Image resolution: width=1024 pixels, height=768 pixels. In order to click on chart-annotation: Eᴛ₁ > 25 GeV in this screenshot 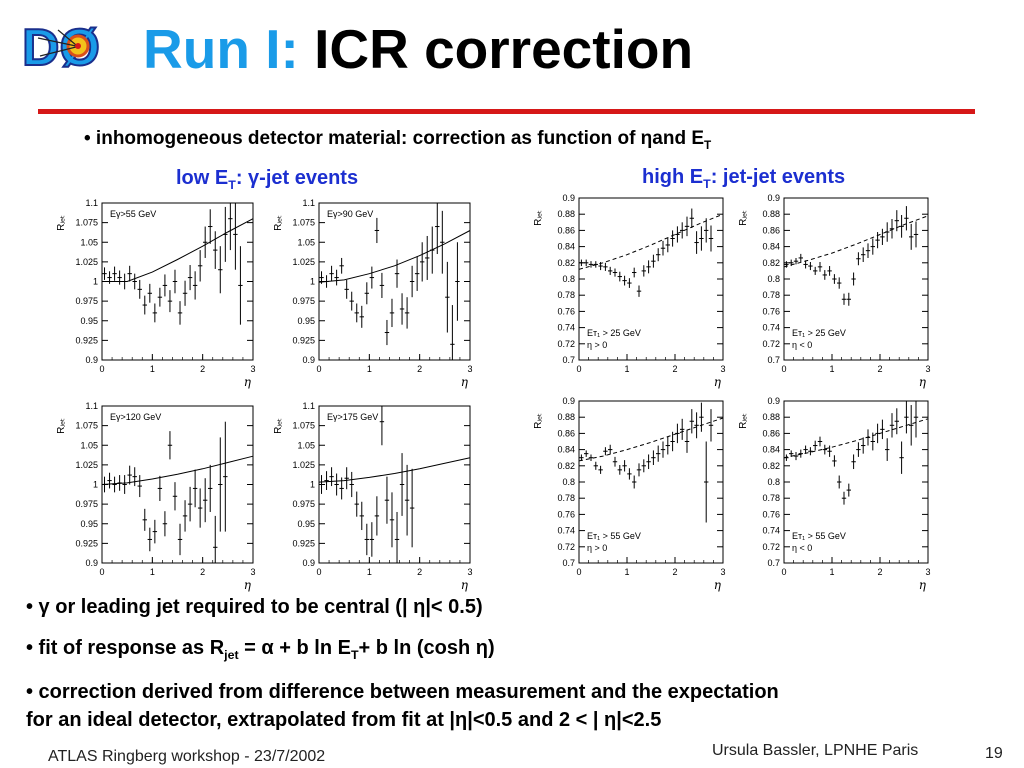, I will do `click(614, 333)`.